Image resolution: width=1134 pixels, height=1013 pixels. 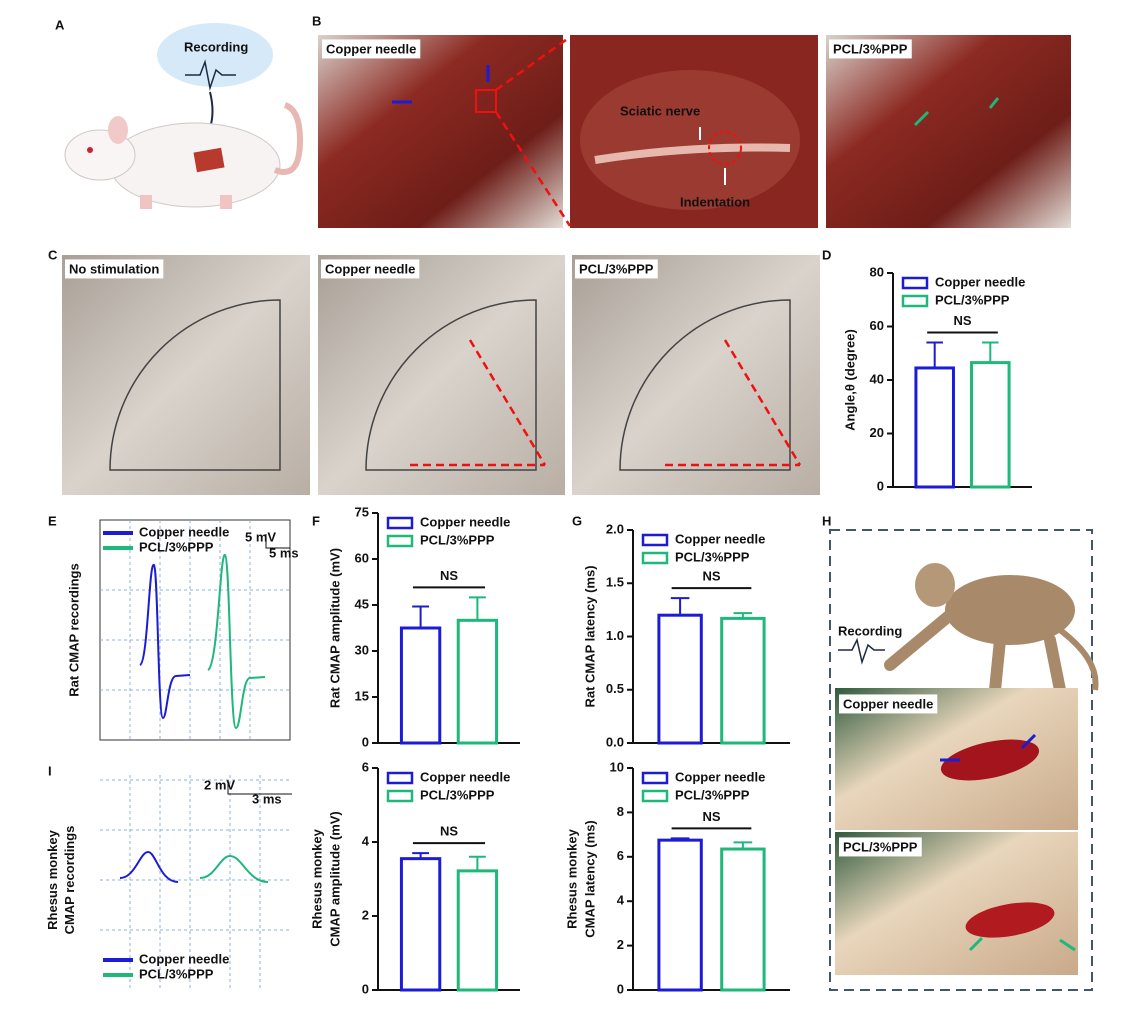 What do you see at coordinates (216, 46) in the screenshot?
I see `annotation: Recording` at bounding box center [216, 46].